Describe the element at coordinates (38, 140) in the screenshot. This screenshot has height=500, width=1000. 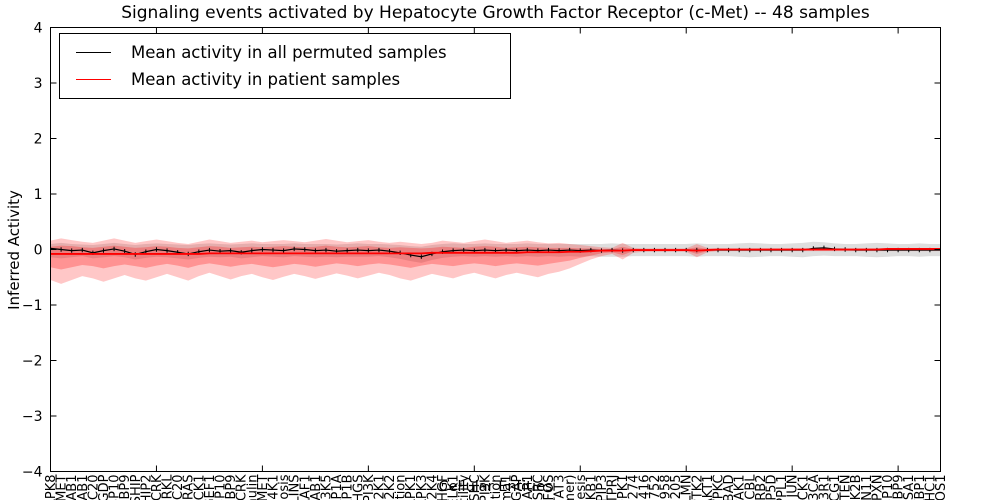
I see `y-tick-label: 2` at that location.